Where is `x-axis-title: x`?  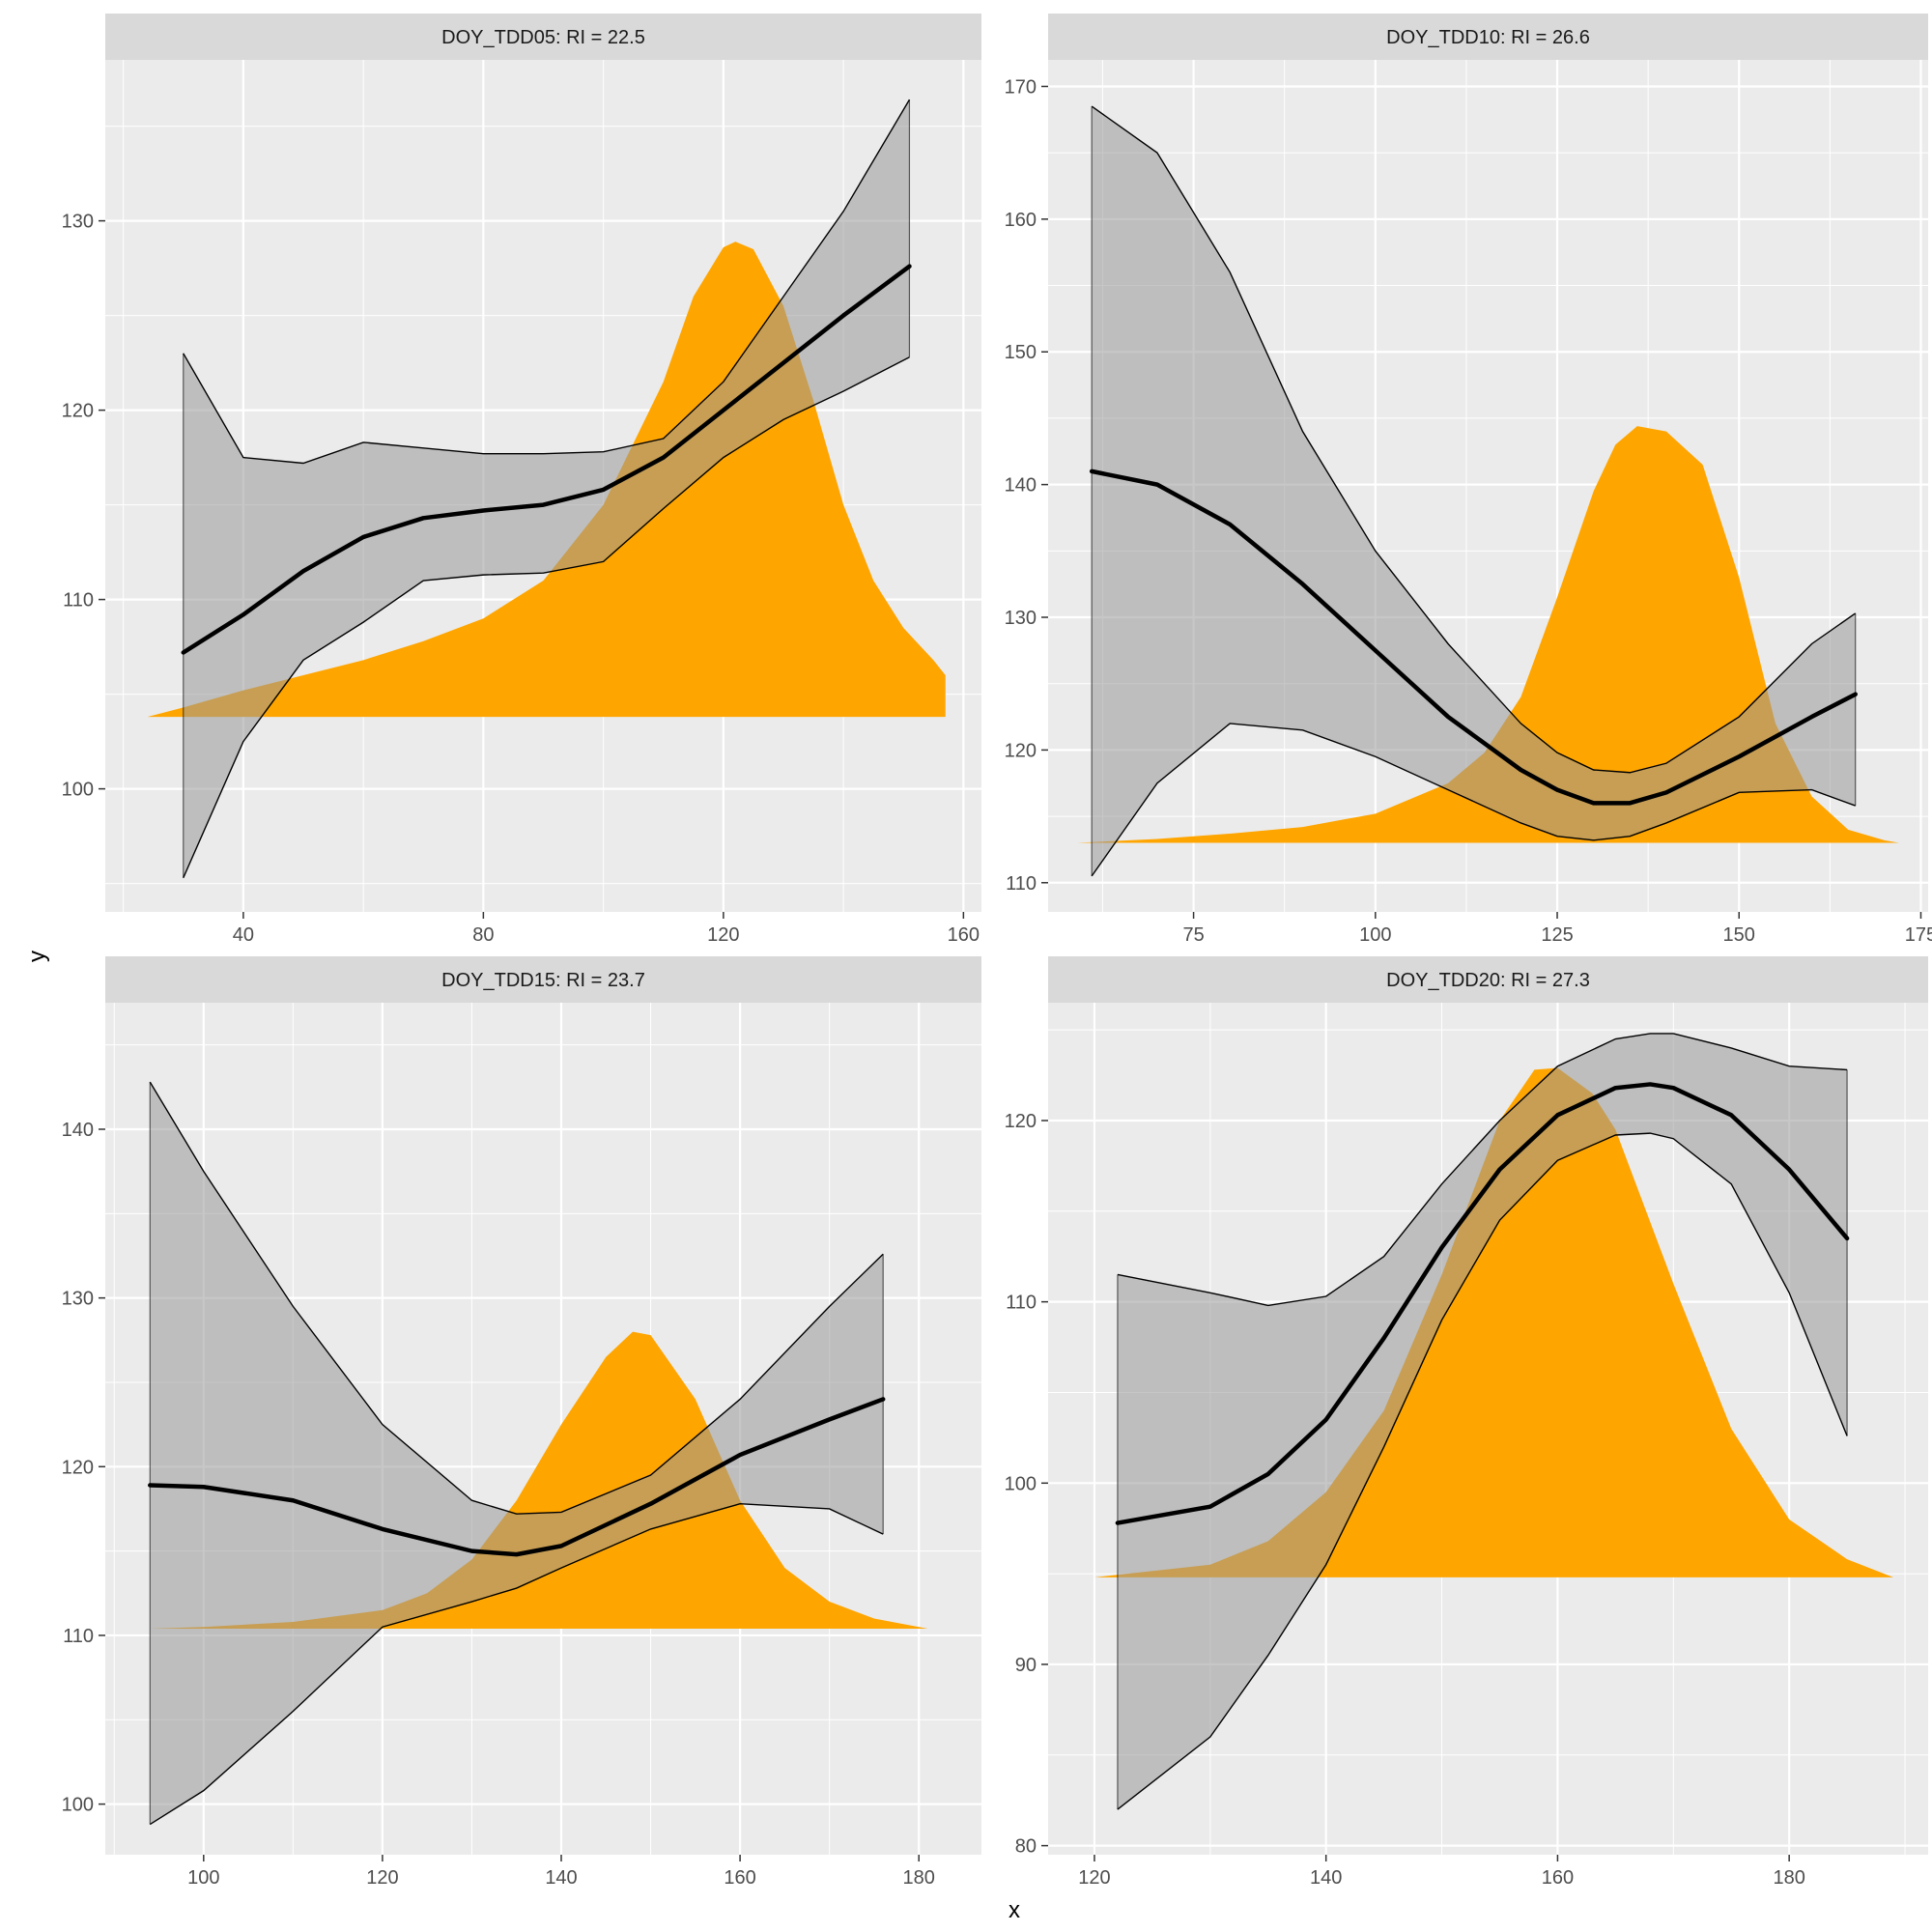 x-axis-title: x is located at coordinates (1014, 1910).